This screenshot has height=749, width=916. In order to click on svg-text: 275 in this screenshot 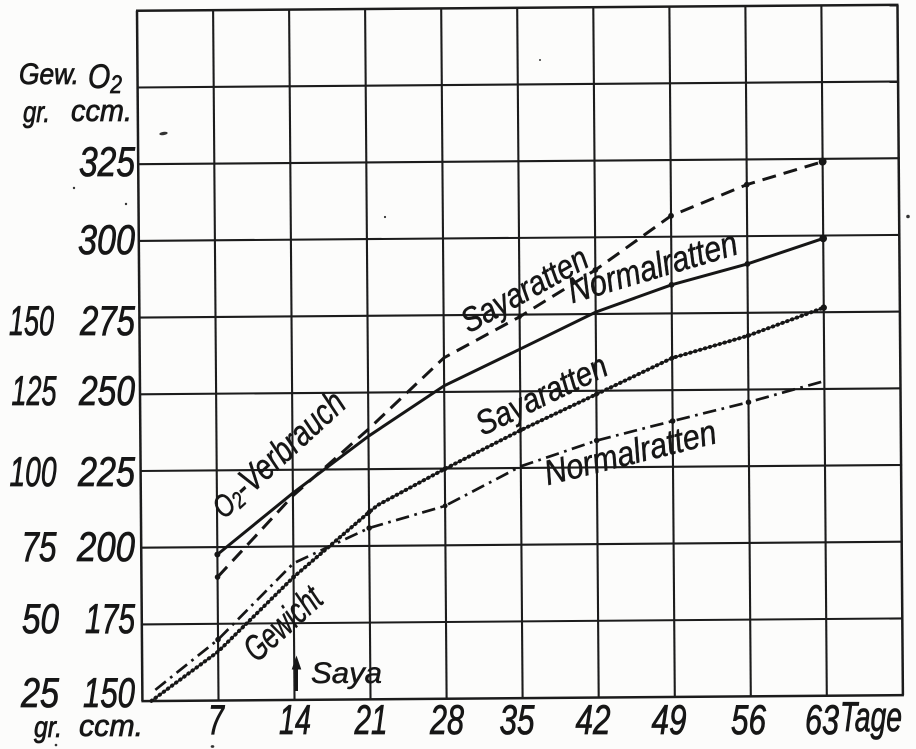, I will do `click(107, 320)`.